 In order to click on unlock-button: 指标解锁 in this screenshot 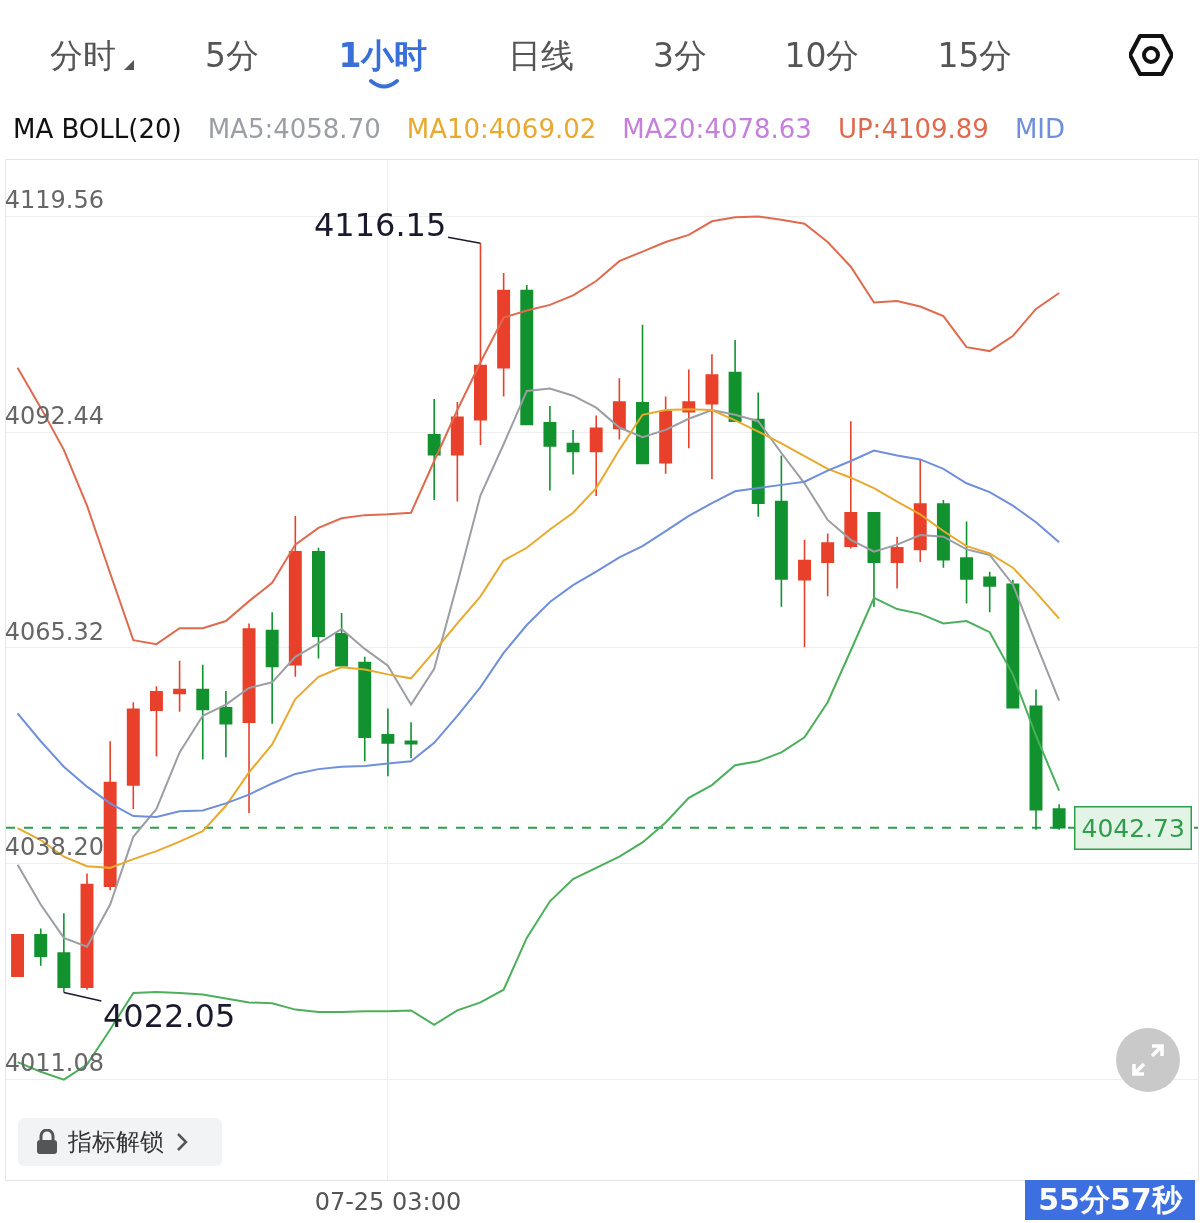, I will do `click(120, 1142)`.